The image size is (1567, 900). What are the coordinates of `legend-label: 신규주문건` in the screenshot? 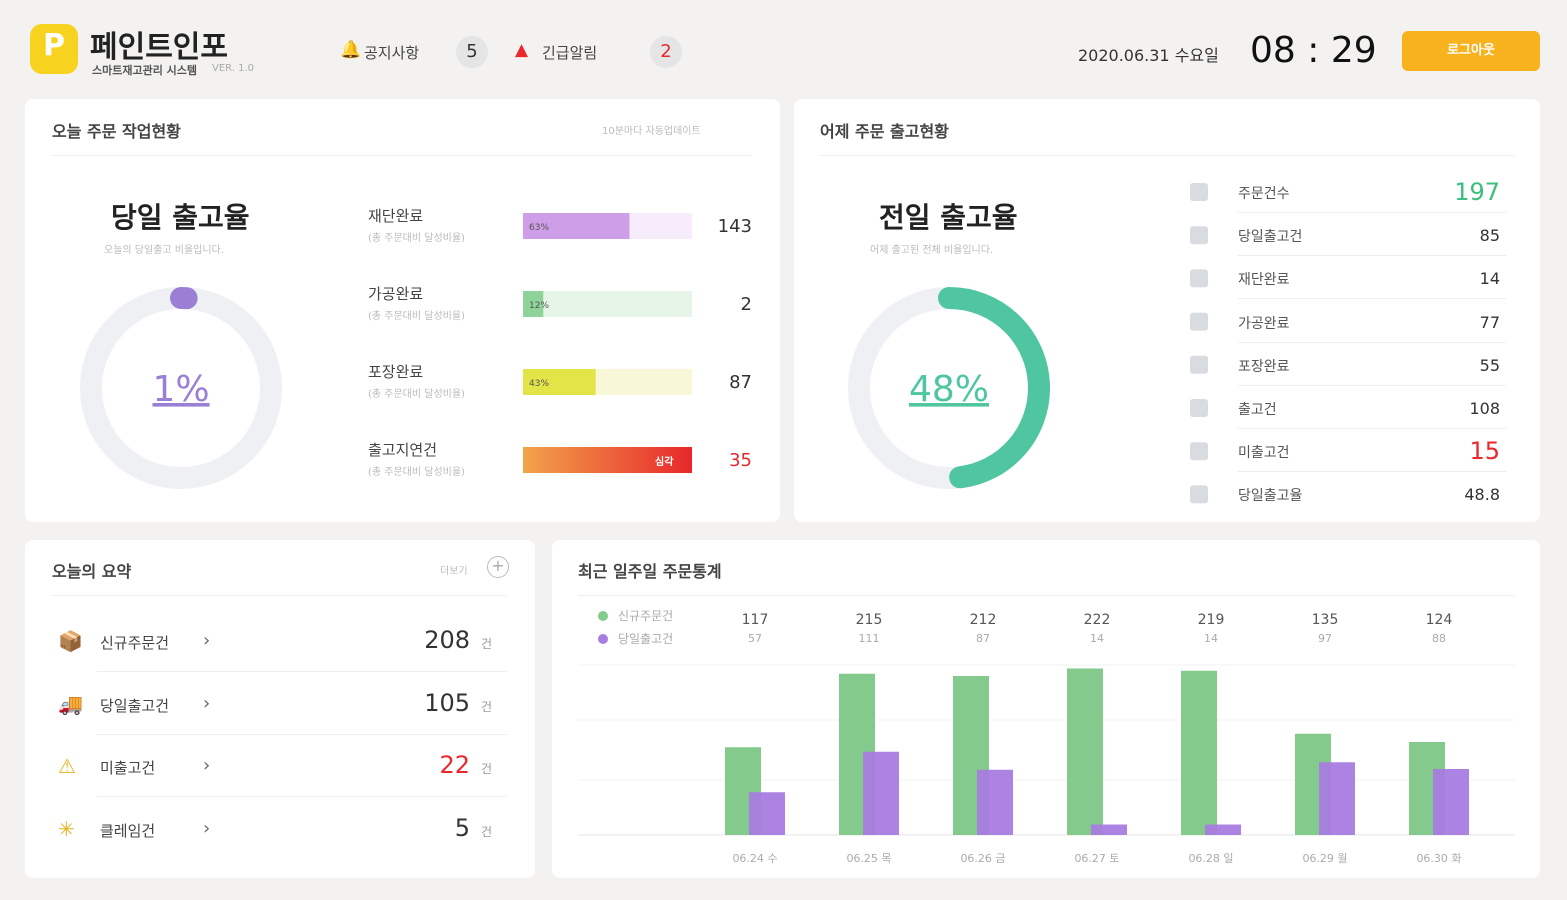 It's located at (645, 616).